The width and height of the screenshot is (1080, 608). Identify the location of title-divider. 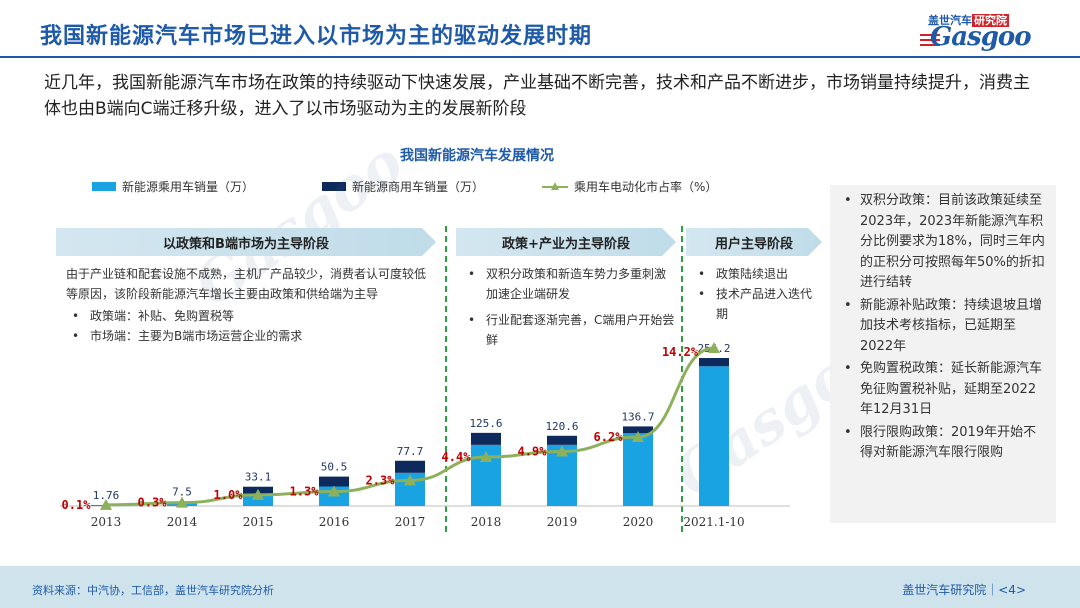
(540, 57).